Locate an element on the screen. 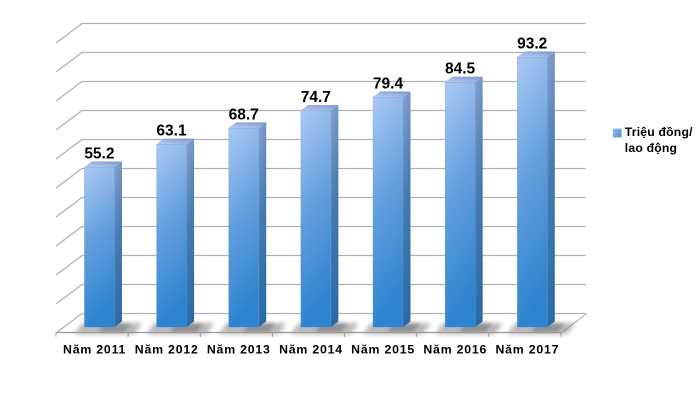 Image resolution: width=700 pixels, height=400 pixels. svg-text: Triệu đồng/ is located at coordinates (659, 132).